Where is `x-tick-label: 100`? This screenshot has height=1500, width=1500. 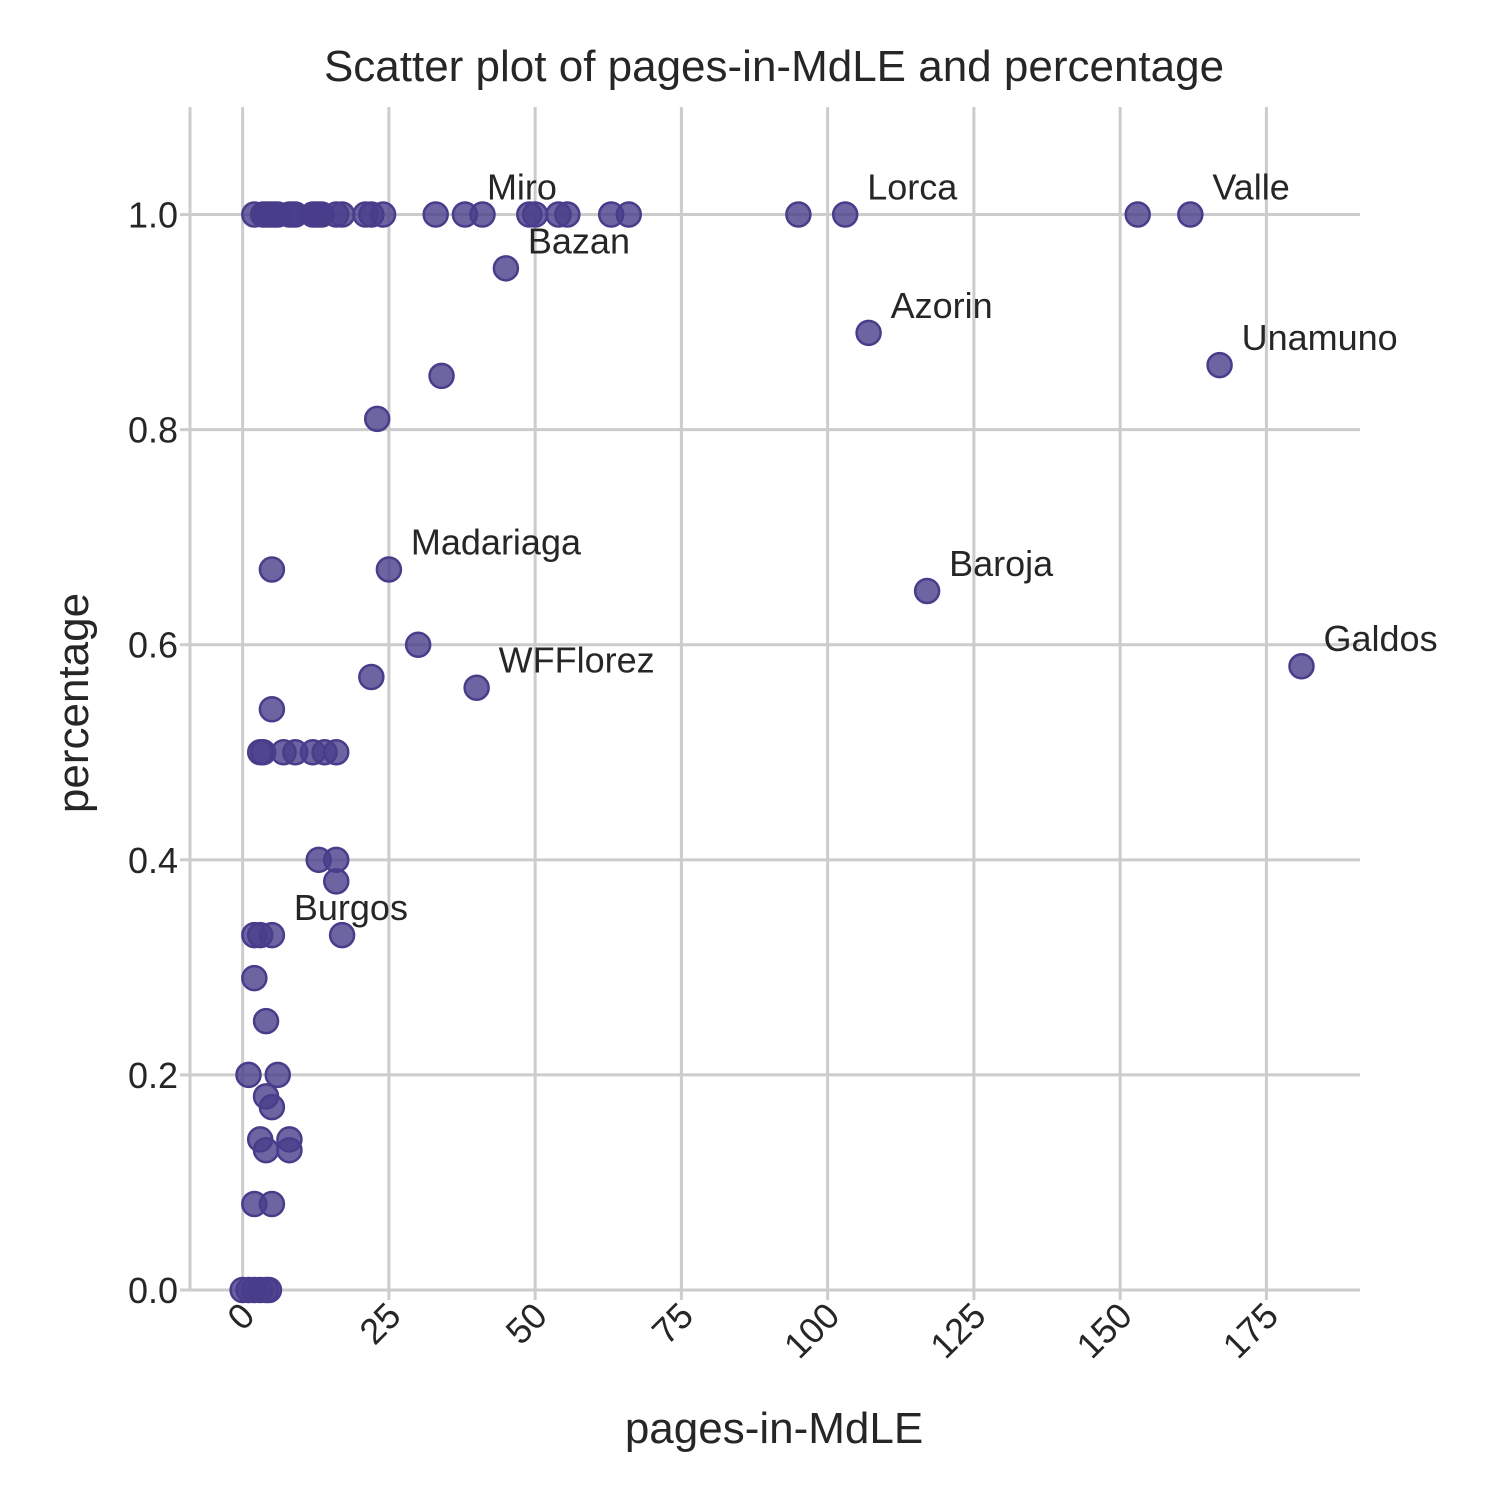 x-tick-label: 100 is located at coordinates (811, 1330).